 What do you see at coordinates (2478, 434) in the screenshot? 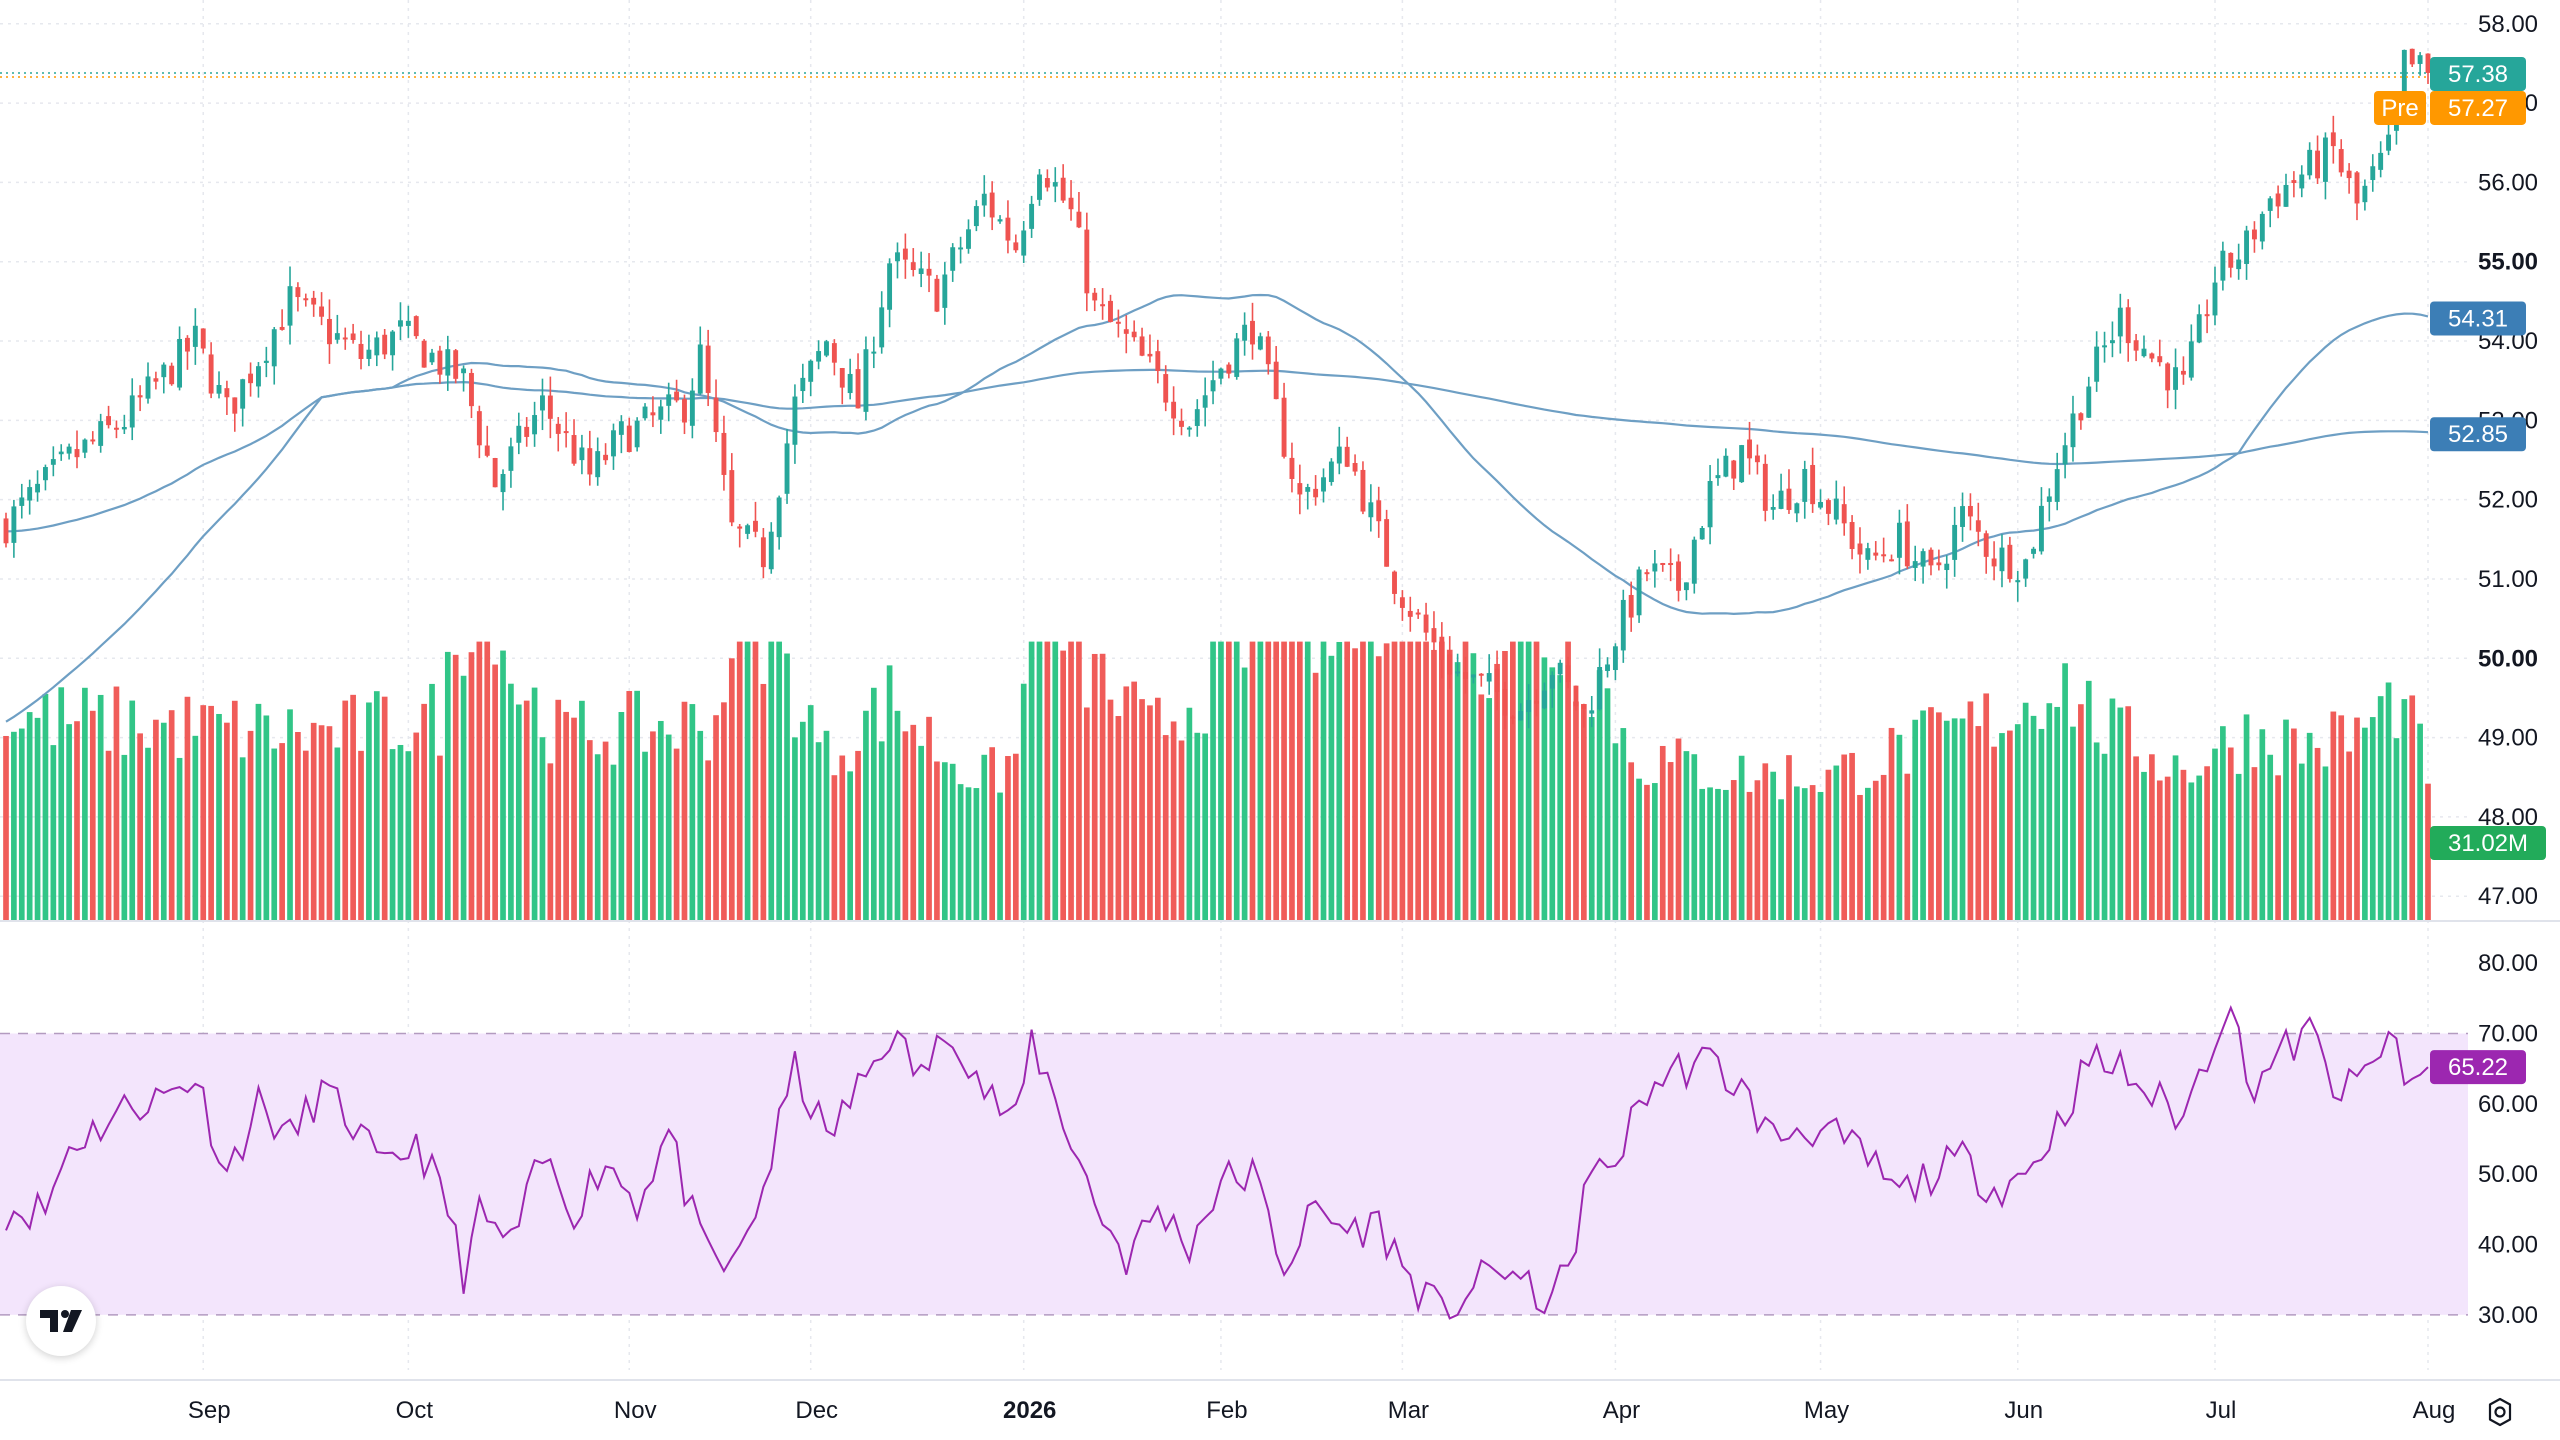
I see `ma-slow-badge: 52.85` at bounding box center [2478, 434].